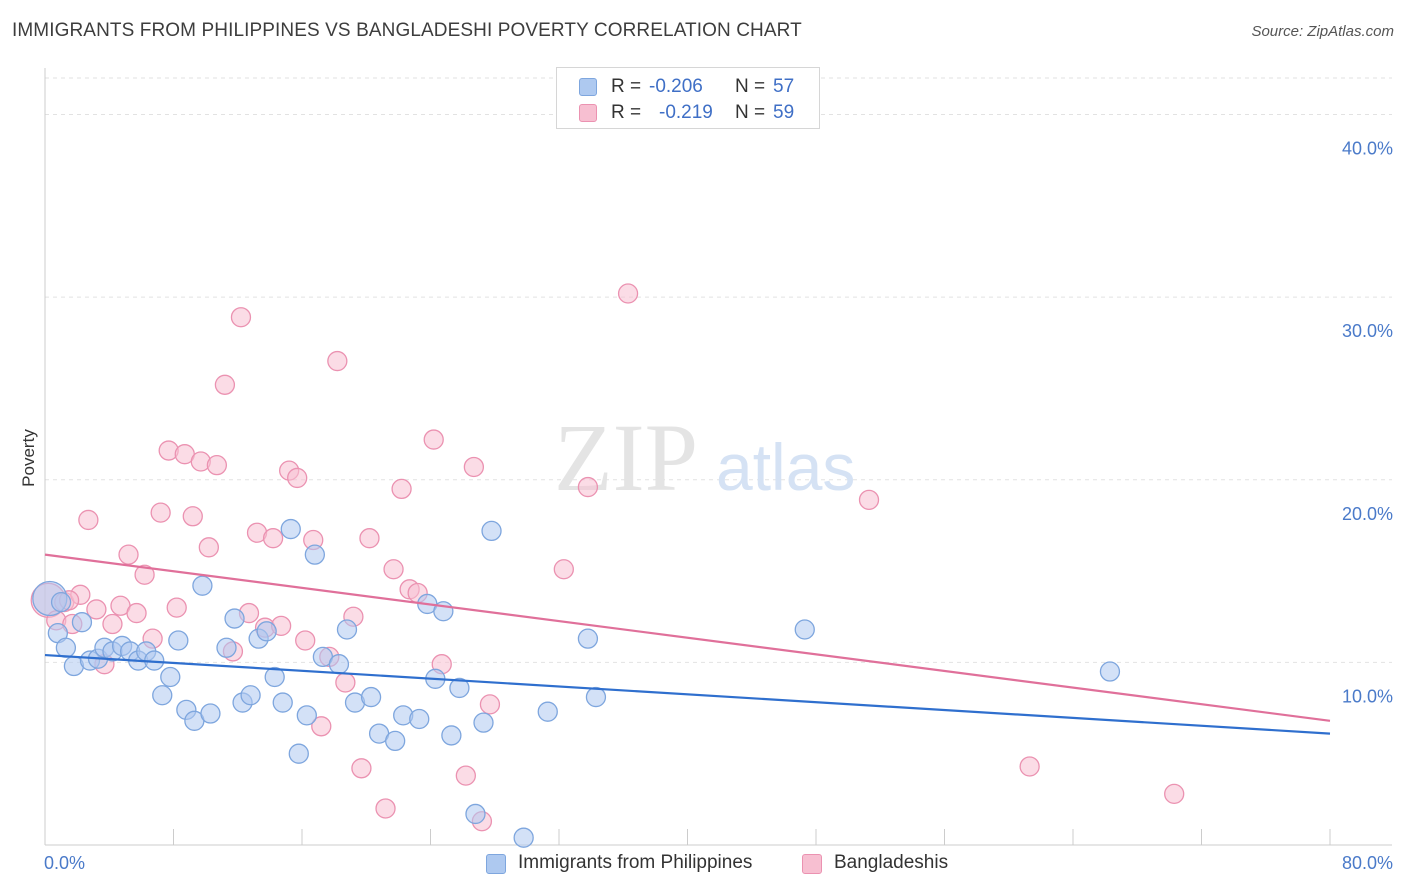  What do you see at coordinates (1367, 514) in the screenshot?
I see `y-tick-label: 20.0%` at bounding box center [1367, 514].